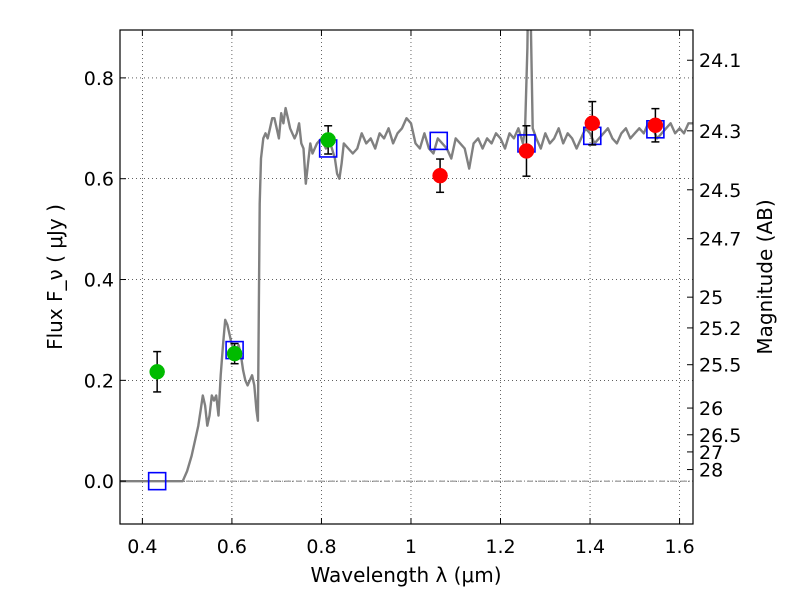  What do you see at coordinates (99, 482) in the screenshot?
I see `y-tick-label: 0.0` at bounding box center [99, 482].